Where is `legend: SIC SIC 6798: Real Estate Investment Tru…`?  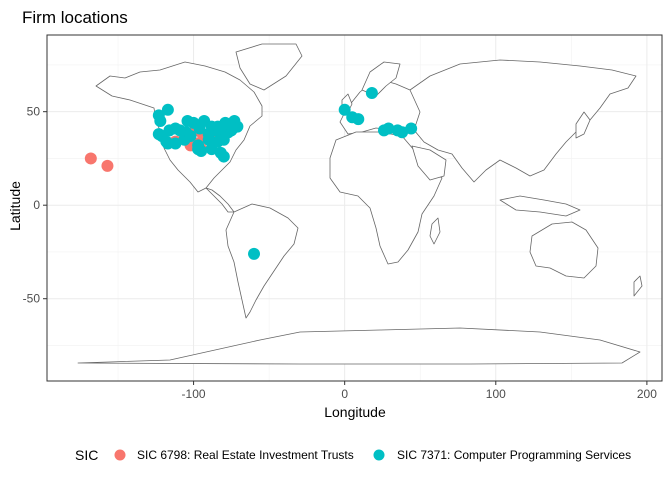
legend: SIC SIC 6798: Real Estate Investment Tru… is located at coordinates (353, 455).